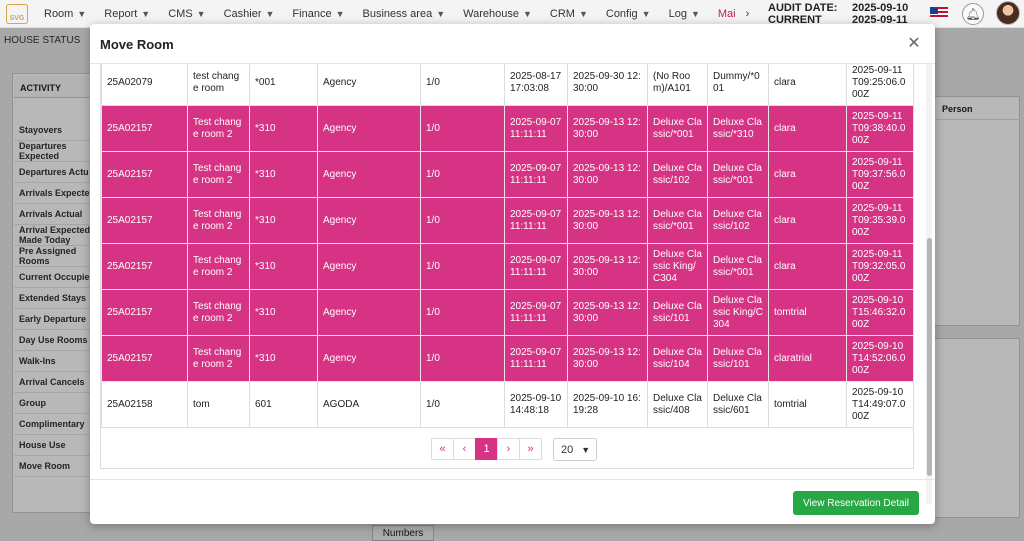 This screenshot has width=1024, height=541. What do you see at coordinates (677, 85) in the screenshot?
I see `table-cell: (No Room)/A101` at bounding box center [677, 85].